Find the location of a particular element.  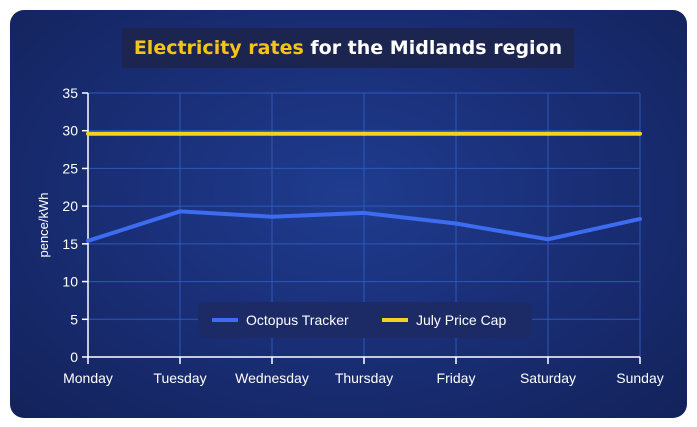

title-rest: for the Midlands region is located at coordinates (433, 48).